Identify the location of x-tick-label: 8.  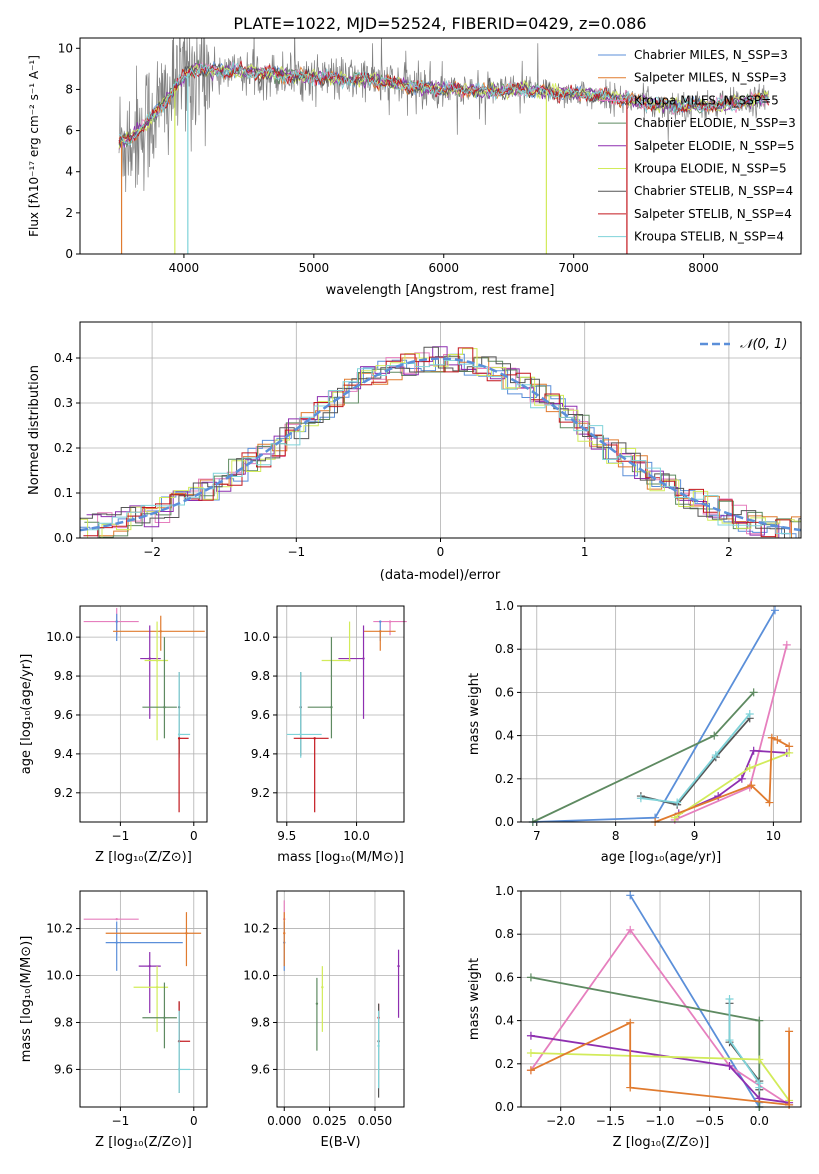
(616, 836).